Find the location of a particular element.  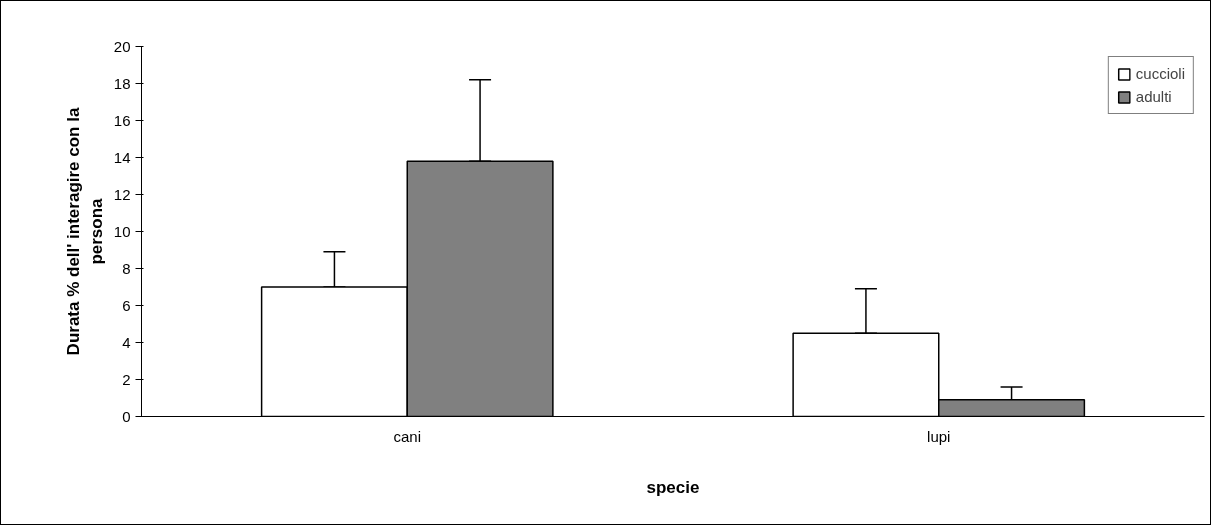

y-tick-label: 20 is located at coordinates (122, 46).